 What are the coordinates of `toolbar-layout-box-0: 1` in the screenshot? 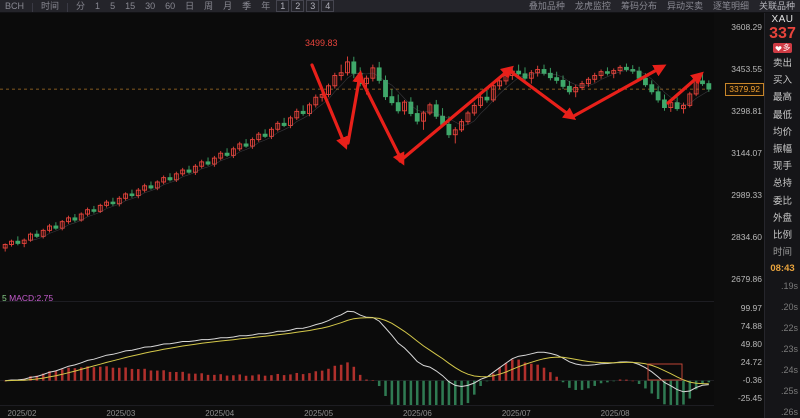 It's located at (283, 6).